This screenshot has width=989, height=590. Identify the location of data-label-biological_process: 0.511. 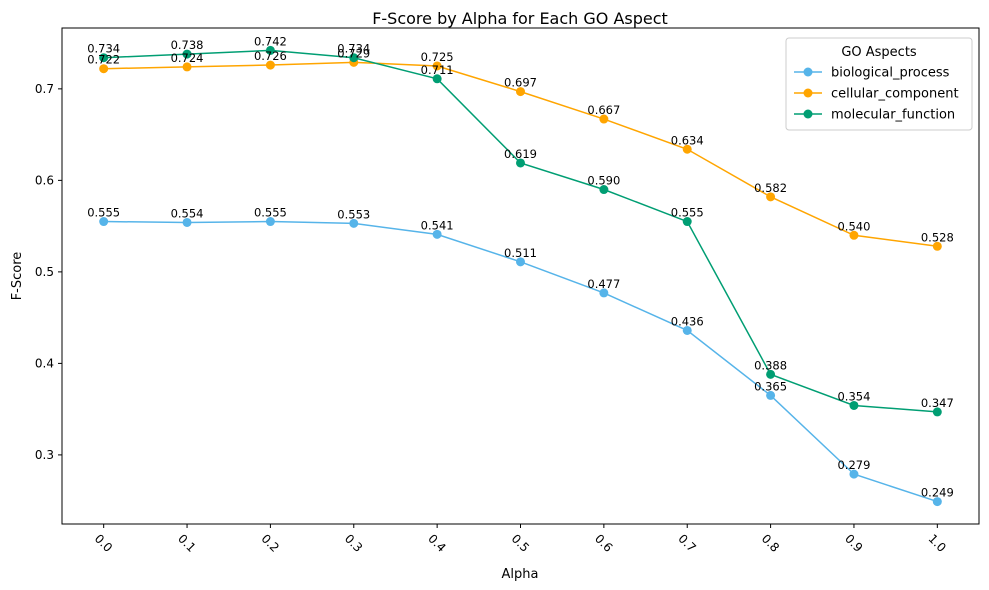
(520, 253).